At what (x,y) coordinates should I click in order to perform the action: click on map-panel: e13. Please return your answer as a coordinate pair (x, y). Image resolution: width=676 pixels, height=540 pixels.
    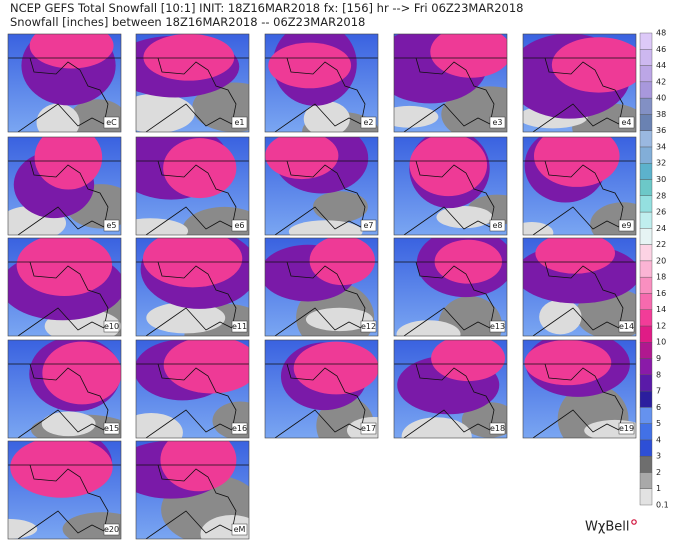
    Looking at the image, I should click on (450, 287).